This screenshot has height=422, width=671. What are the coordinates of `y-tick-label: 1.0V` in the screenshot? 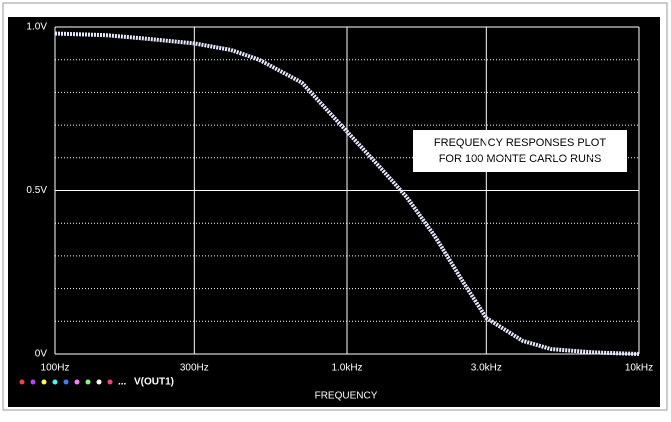 It's located at (36, 27).